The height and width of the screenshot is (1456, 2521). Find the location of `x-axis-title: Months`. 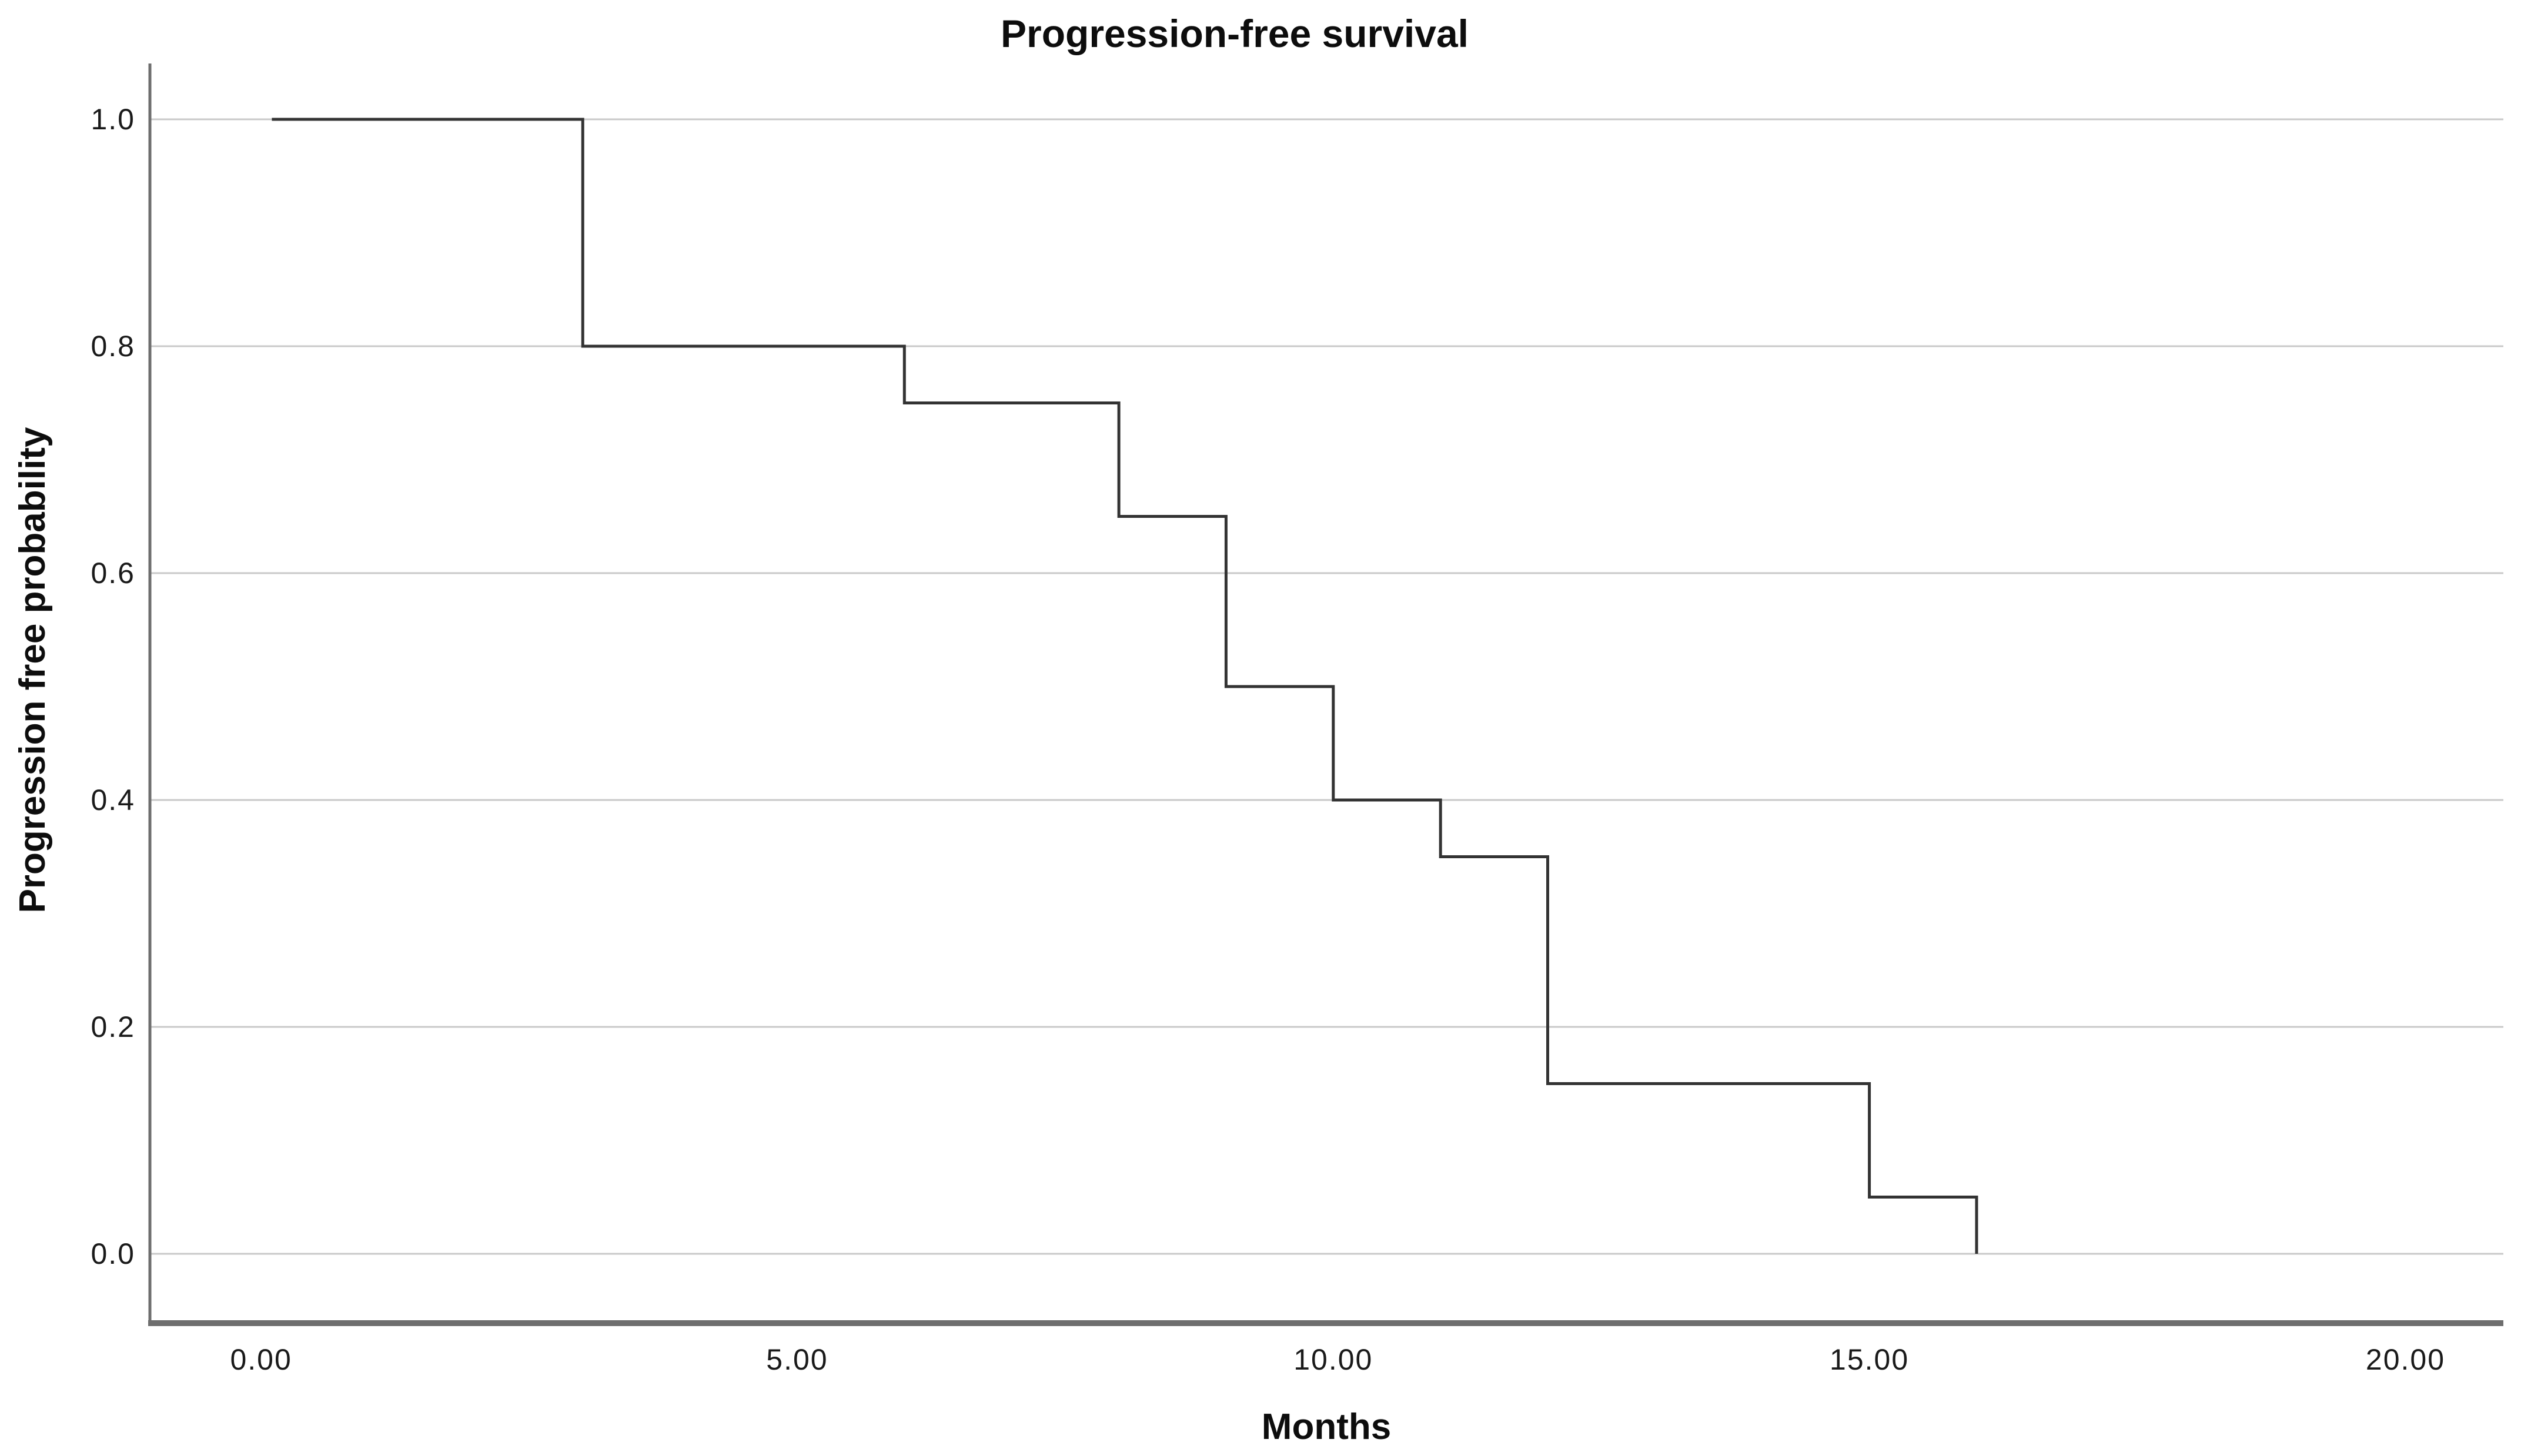

x-axis-title: Months is located at coordinates (1326, 1427).